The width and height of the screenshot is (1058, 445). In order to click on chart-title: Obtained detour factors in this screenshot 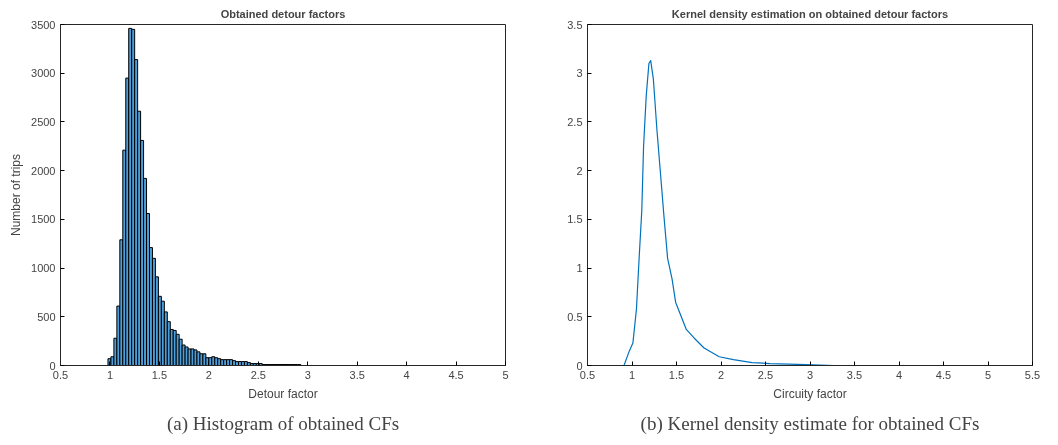, I will do `click(283, 13)`.